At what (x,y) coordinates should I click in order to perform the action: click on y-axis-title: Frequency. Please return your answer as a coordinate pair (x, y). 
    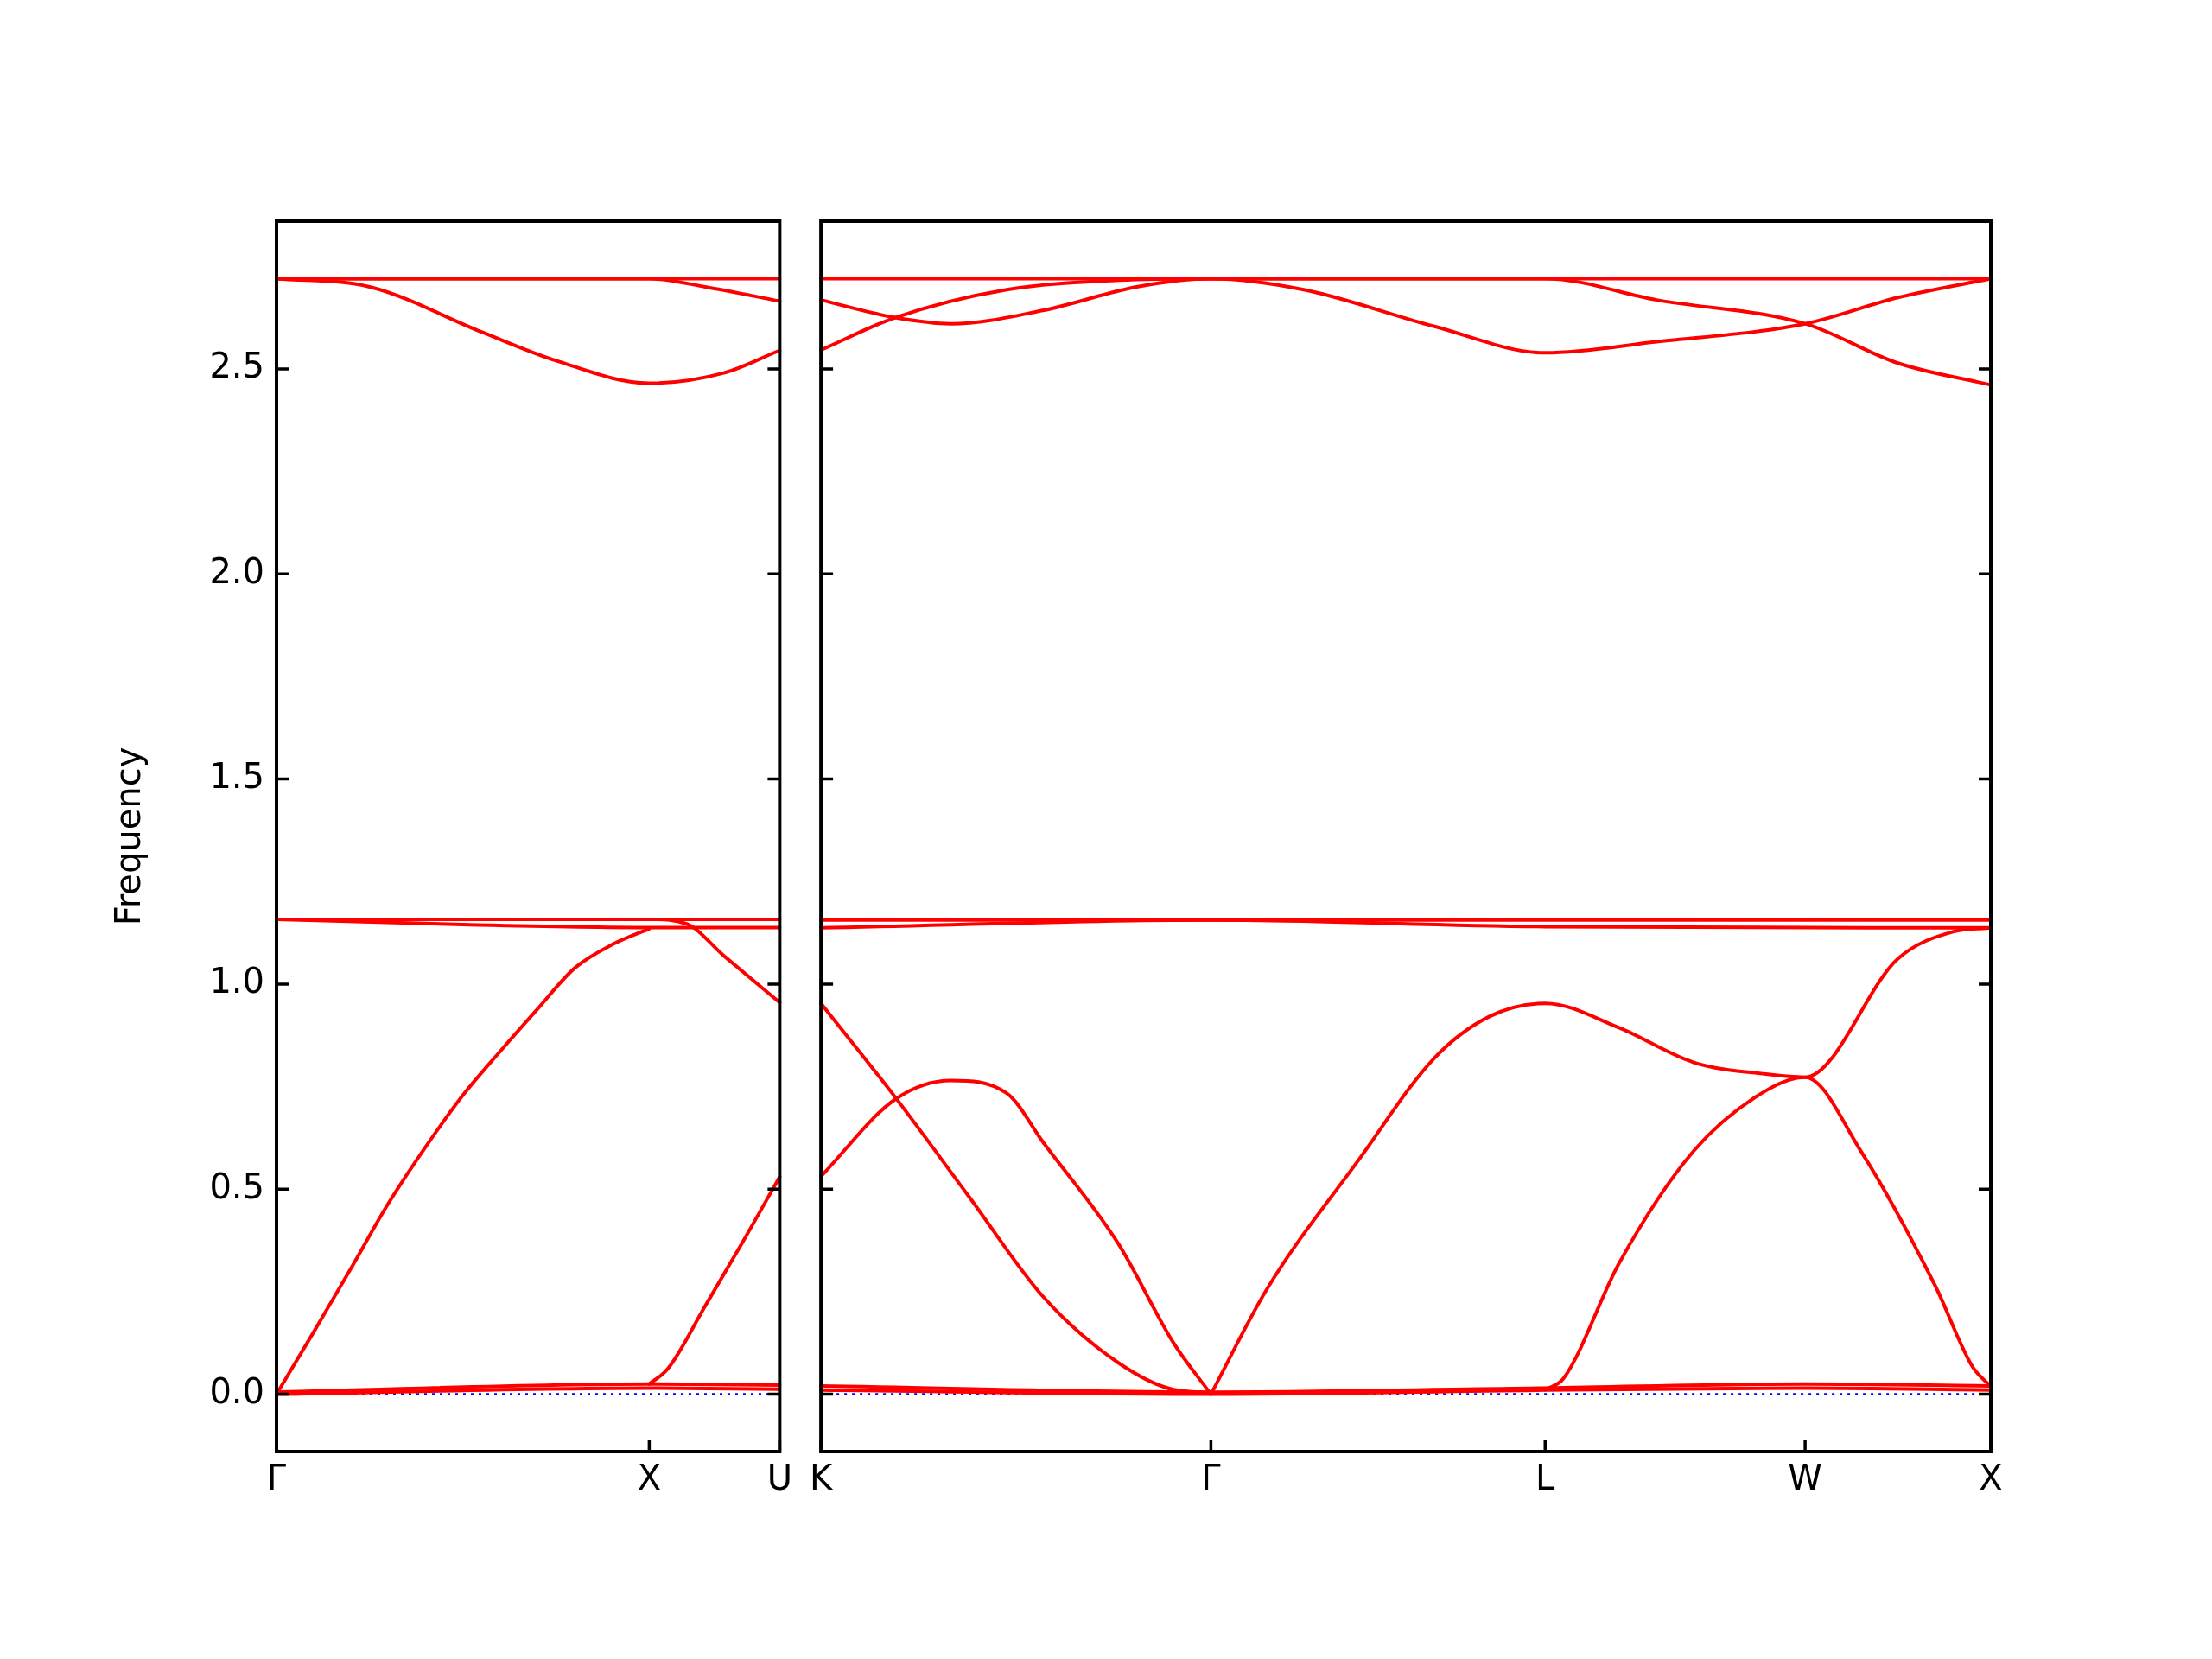
    Looking at the image, I should click on (128, 836).